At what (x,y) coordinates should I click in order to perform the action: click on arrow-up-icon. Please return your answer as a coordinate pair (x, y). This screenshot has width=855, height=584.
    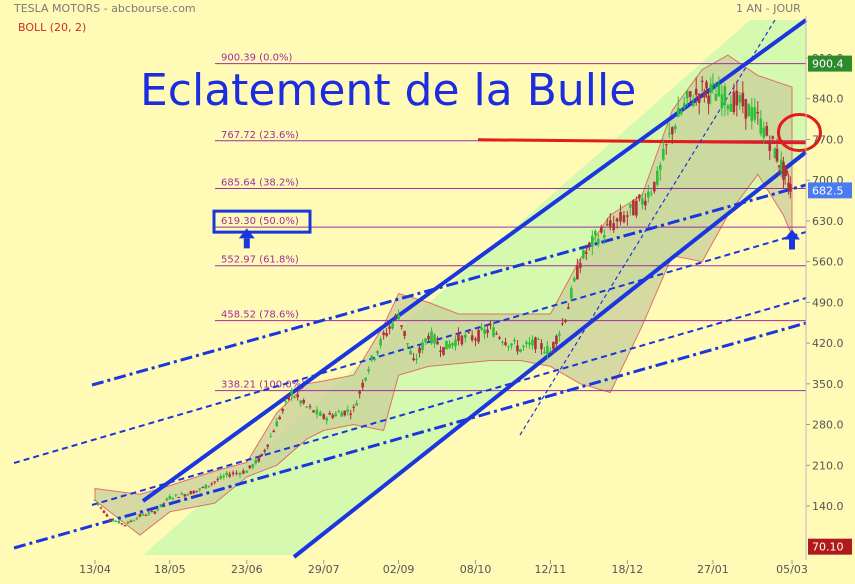
    Looking at the image, I should click on (246, 238).